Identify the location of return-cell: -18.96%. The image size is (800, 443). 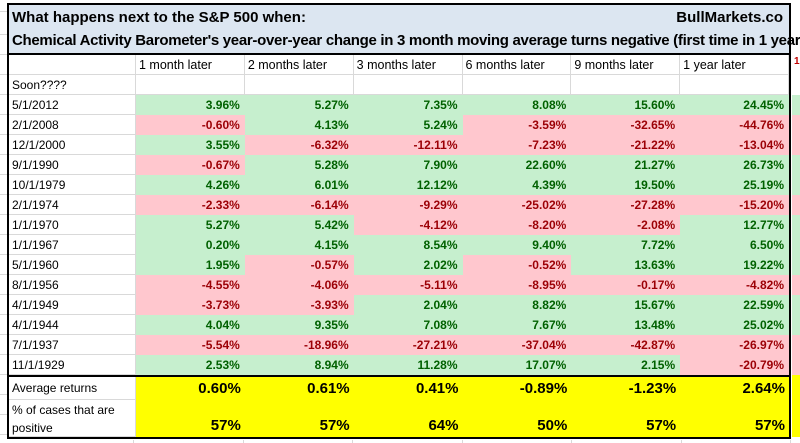
(299, 345).